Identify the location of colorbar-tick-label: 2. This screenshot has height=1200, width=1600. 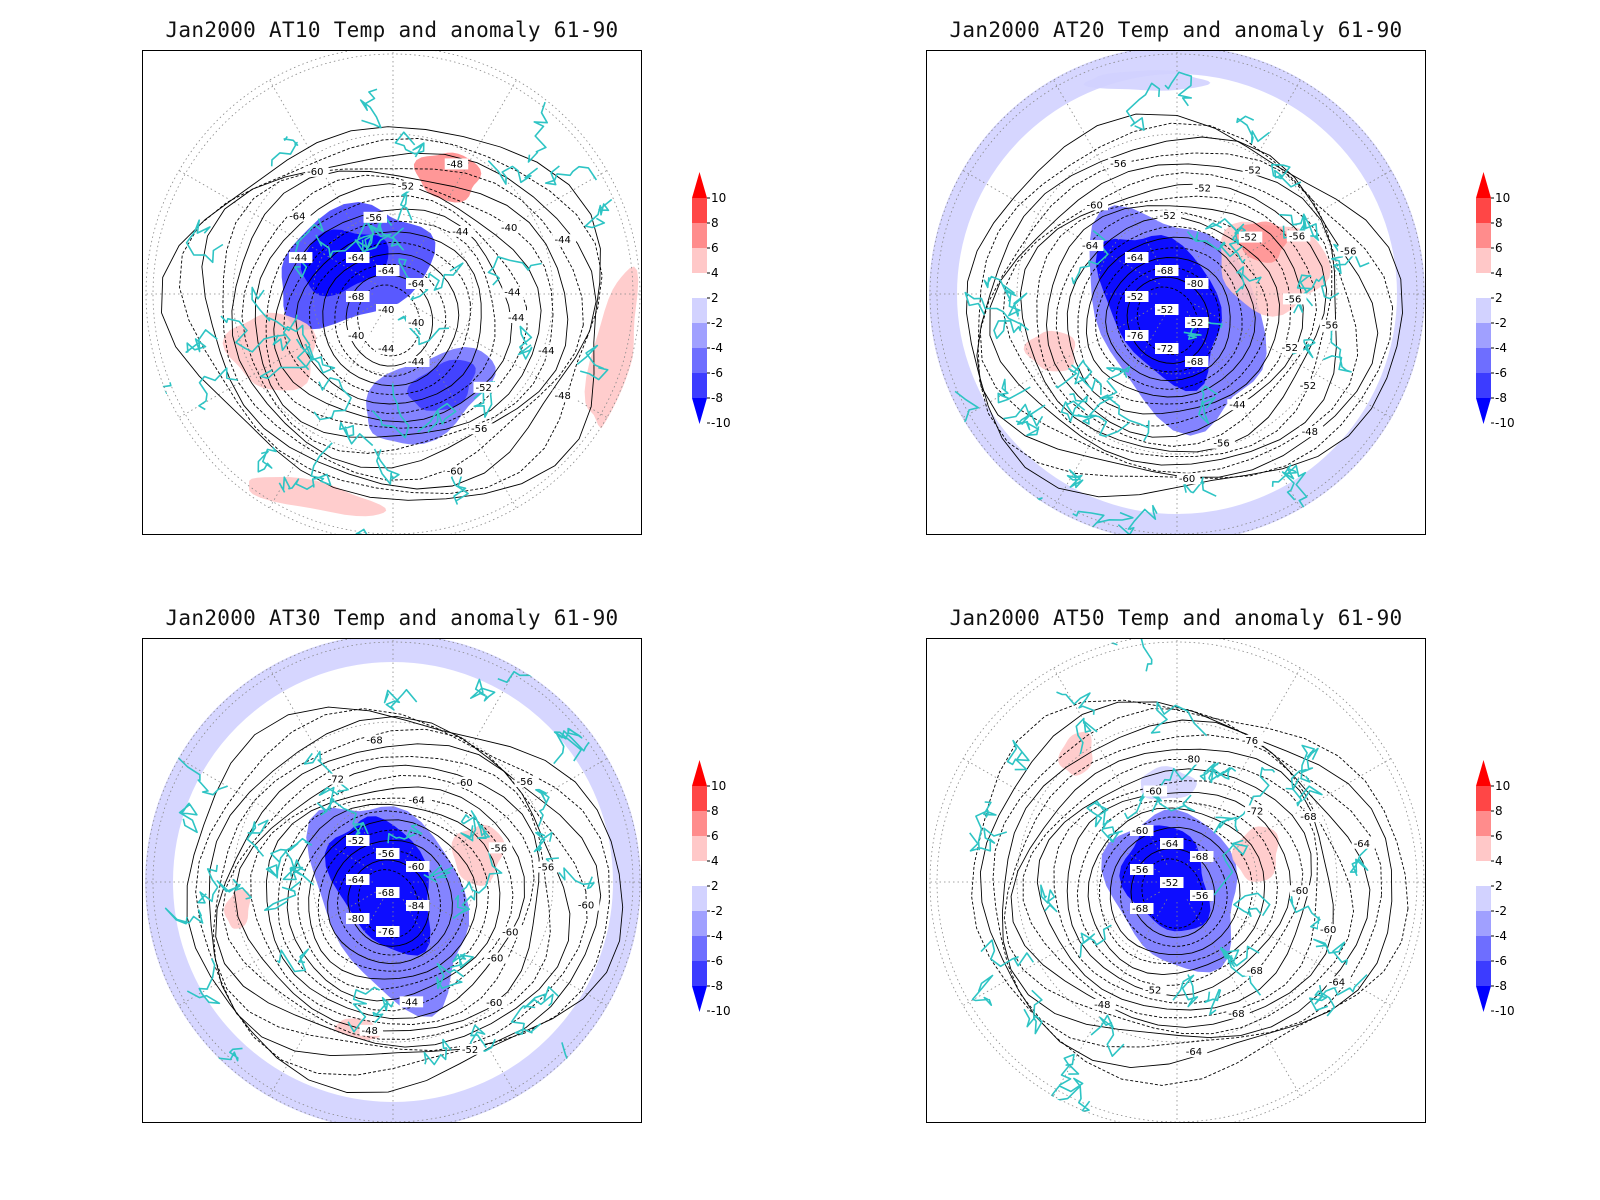
(1499, 298).